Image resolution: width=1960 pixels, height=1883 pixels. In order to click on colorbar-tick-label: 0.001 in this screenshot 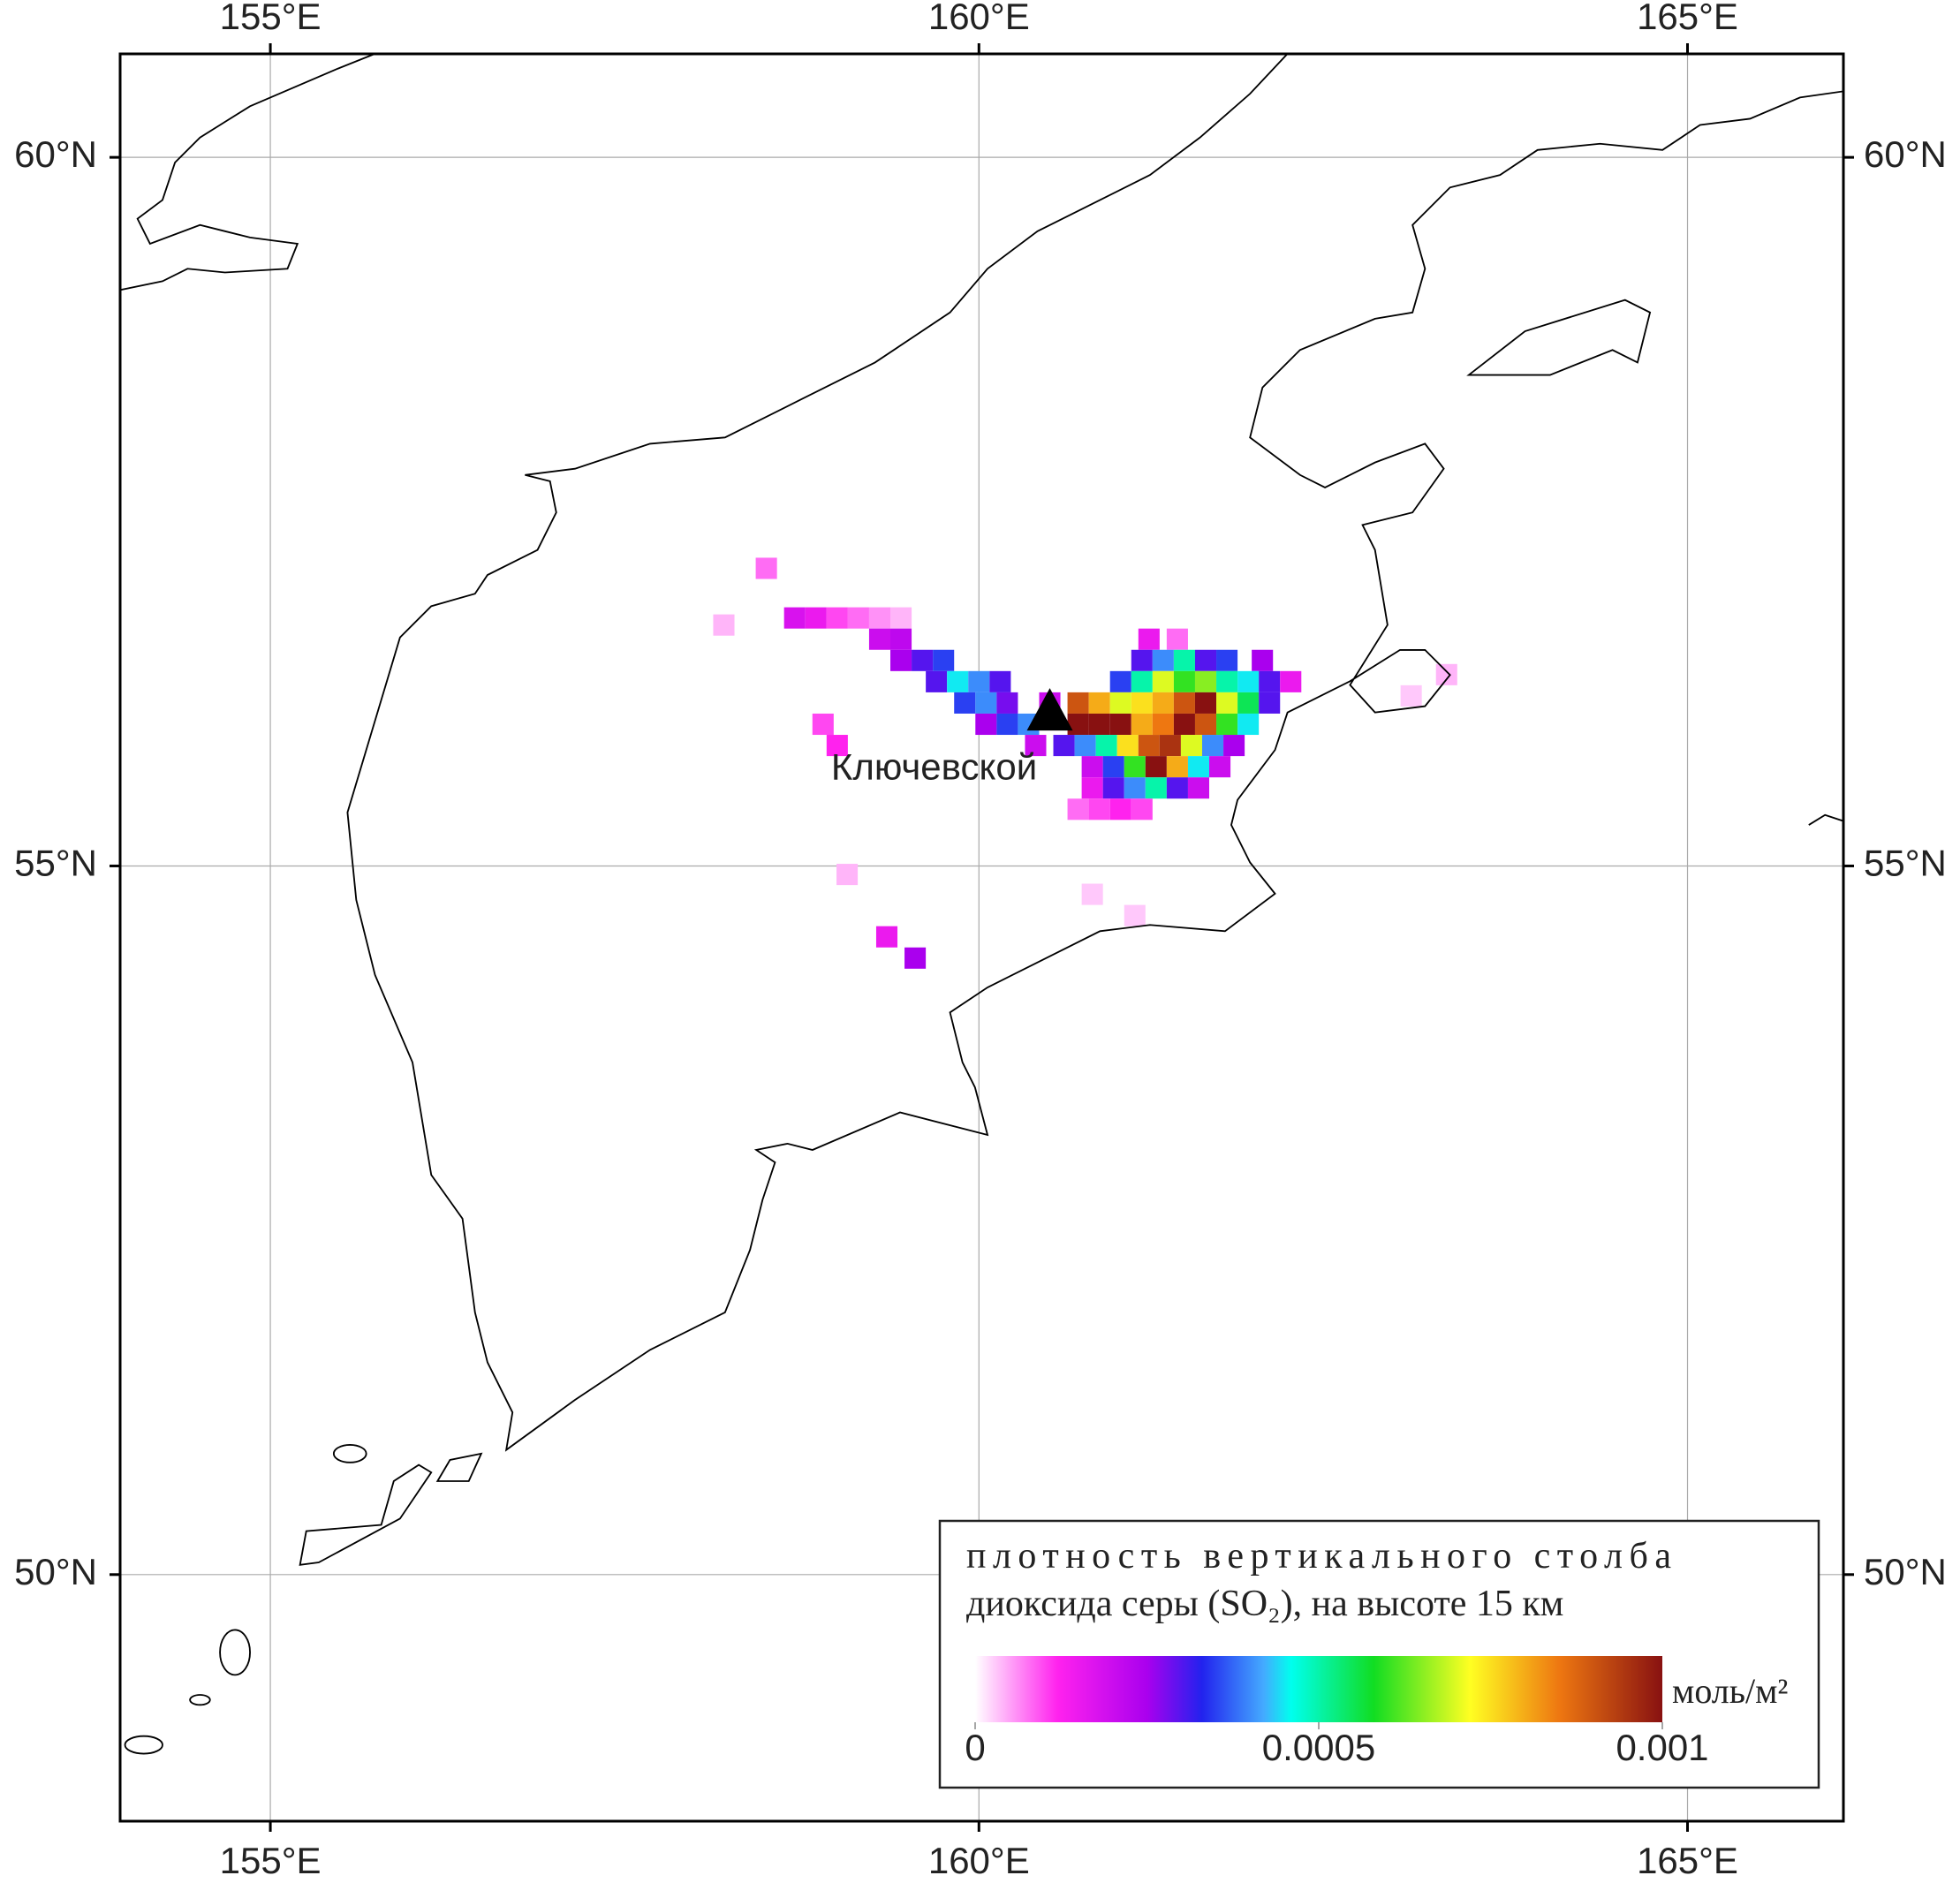, I will do `click(1662, 1748)`.